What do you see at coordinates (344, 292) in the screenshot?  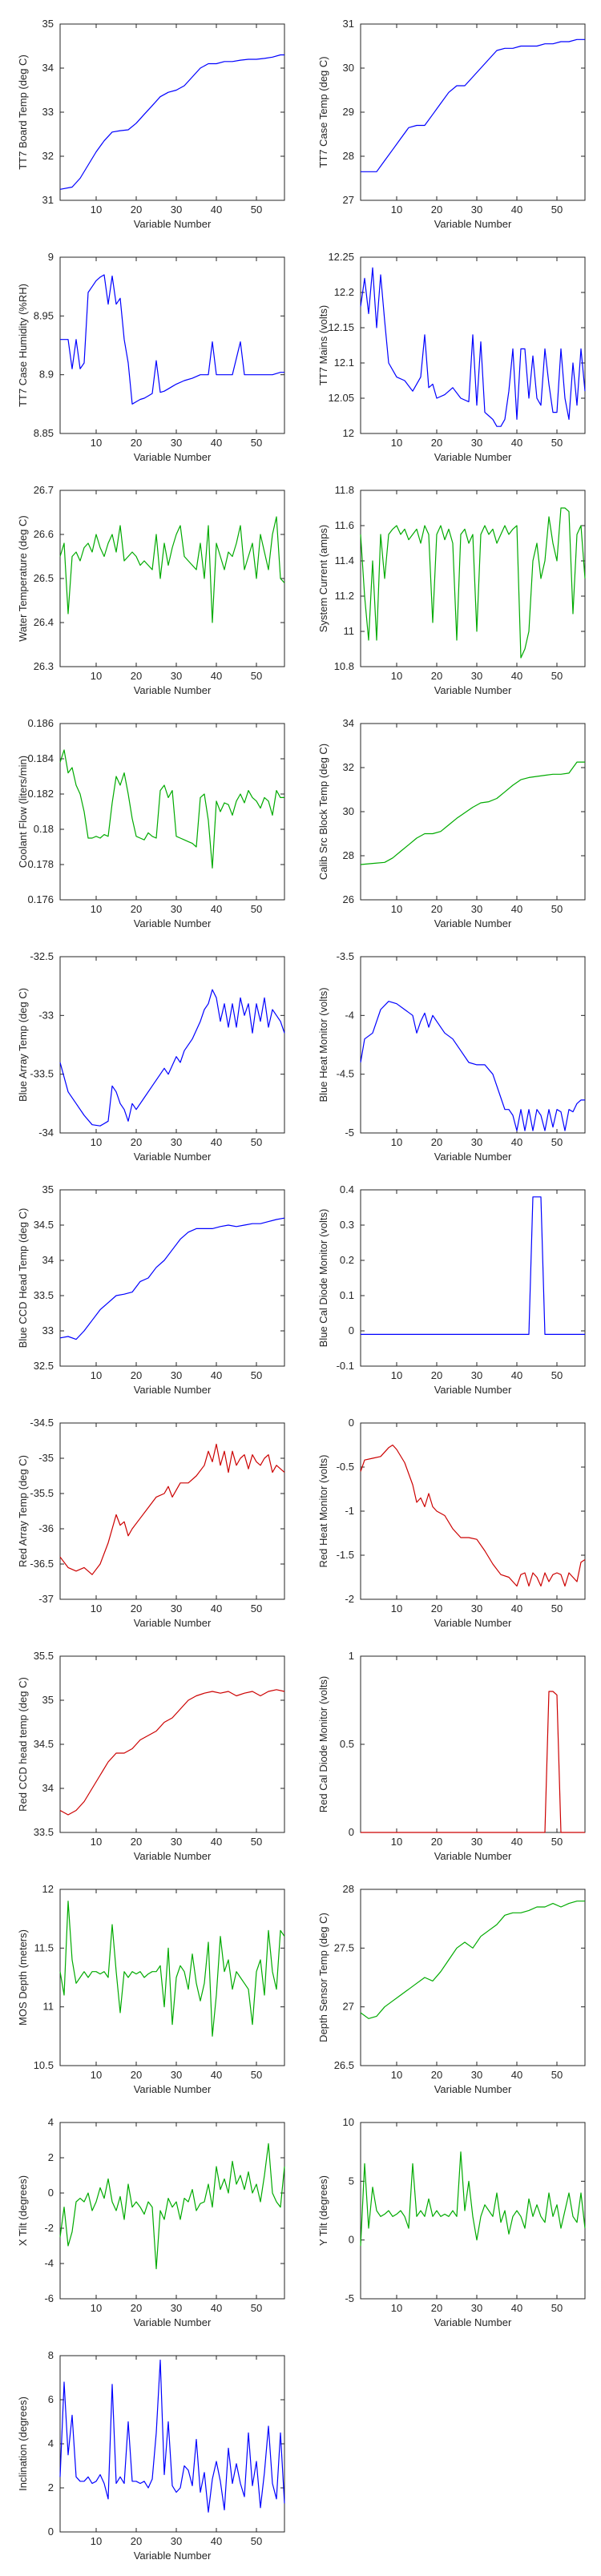 I see `y-tick-label: 12.2` at bounding box center [344, 292].